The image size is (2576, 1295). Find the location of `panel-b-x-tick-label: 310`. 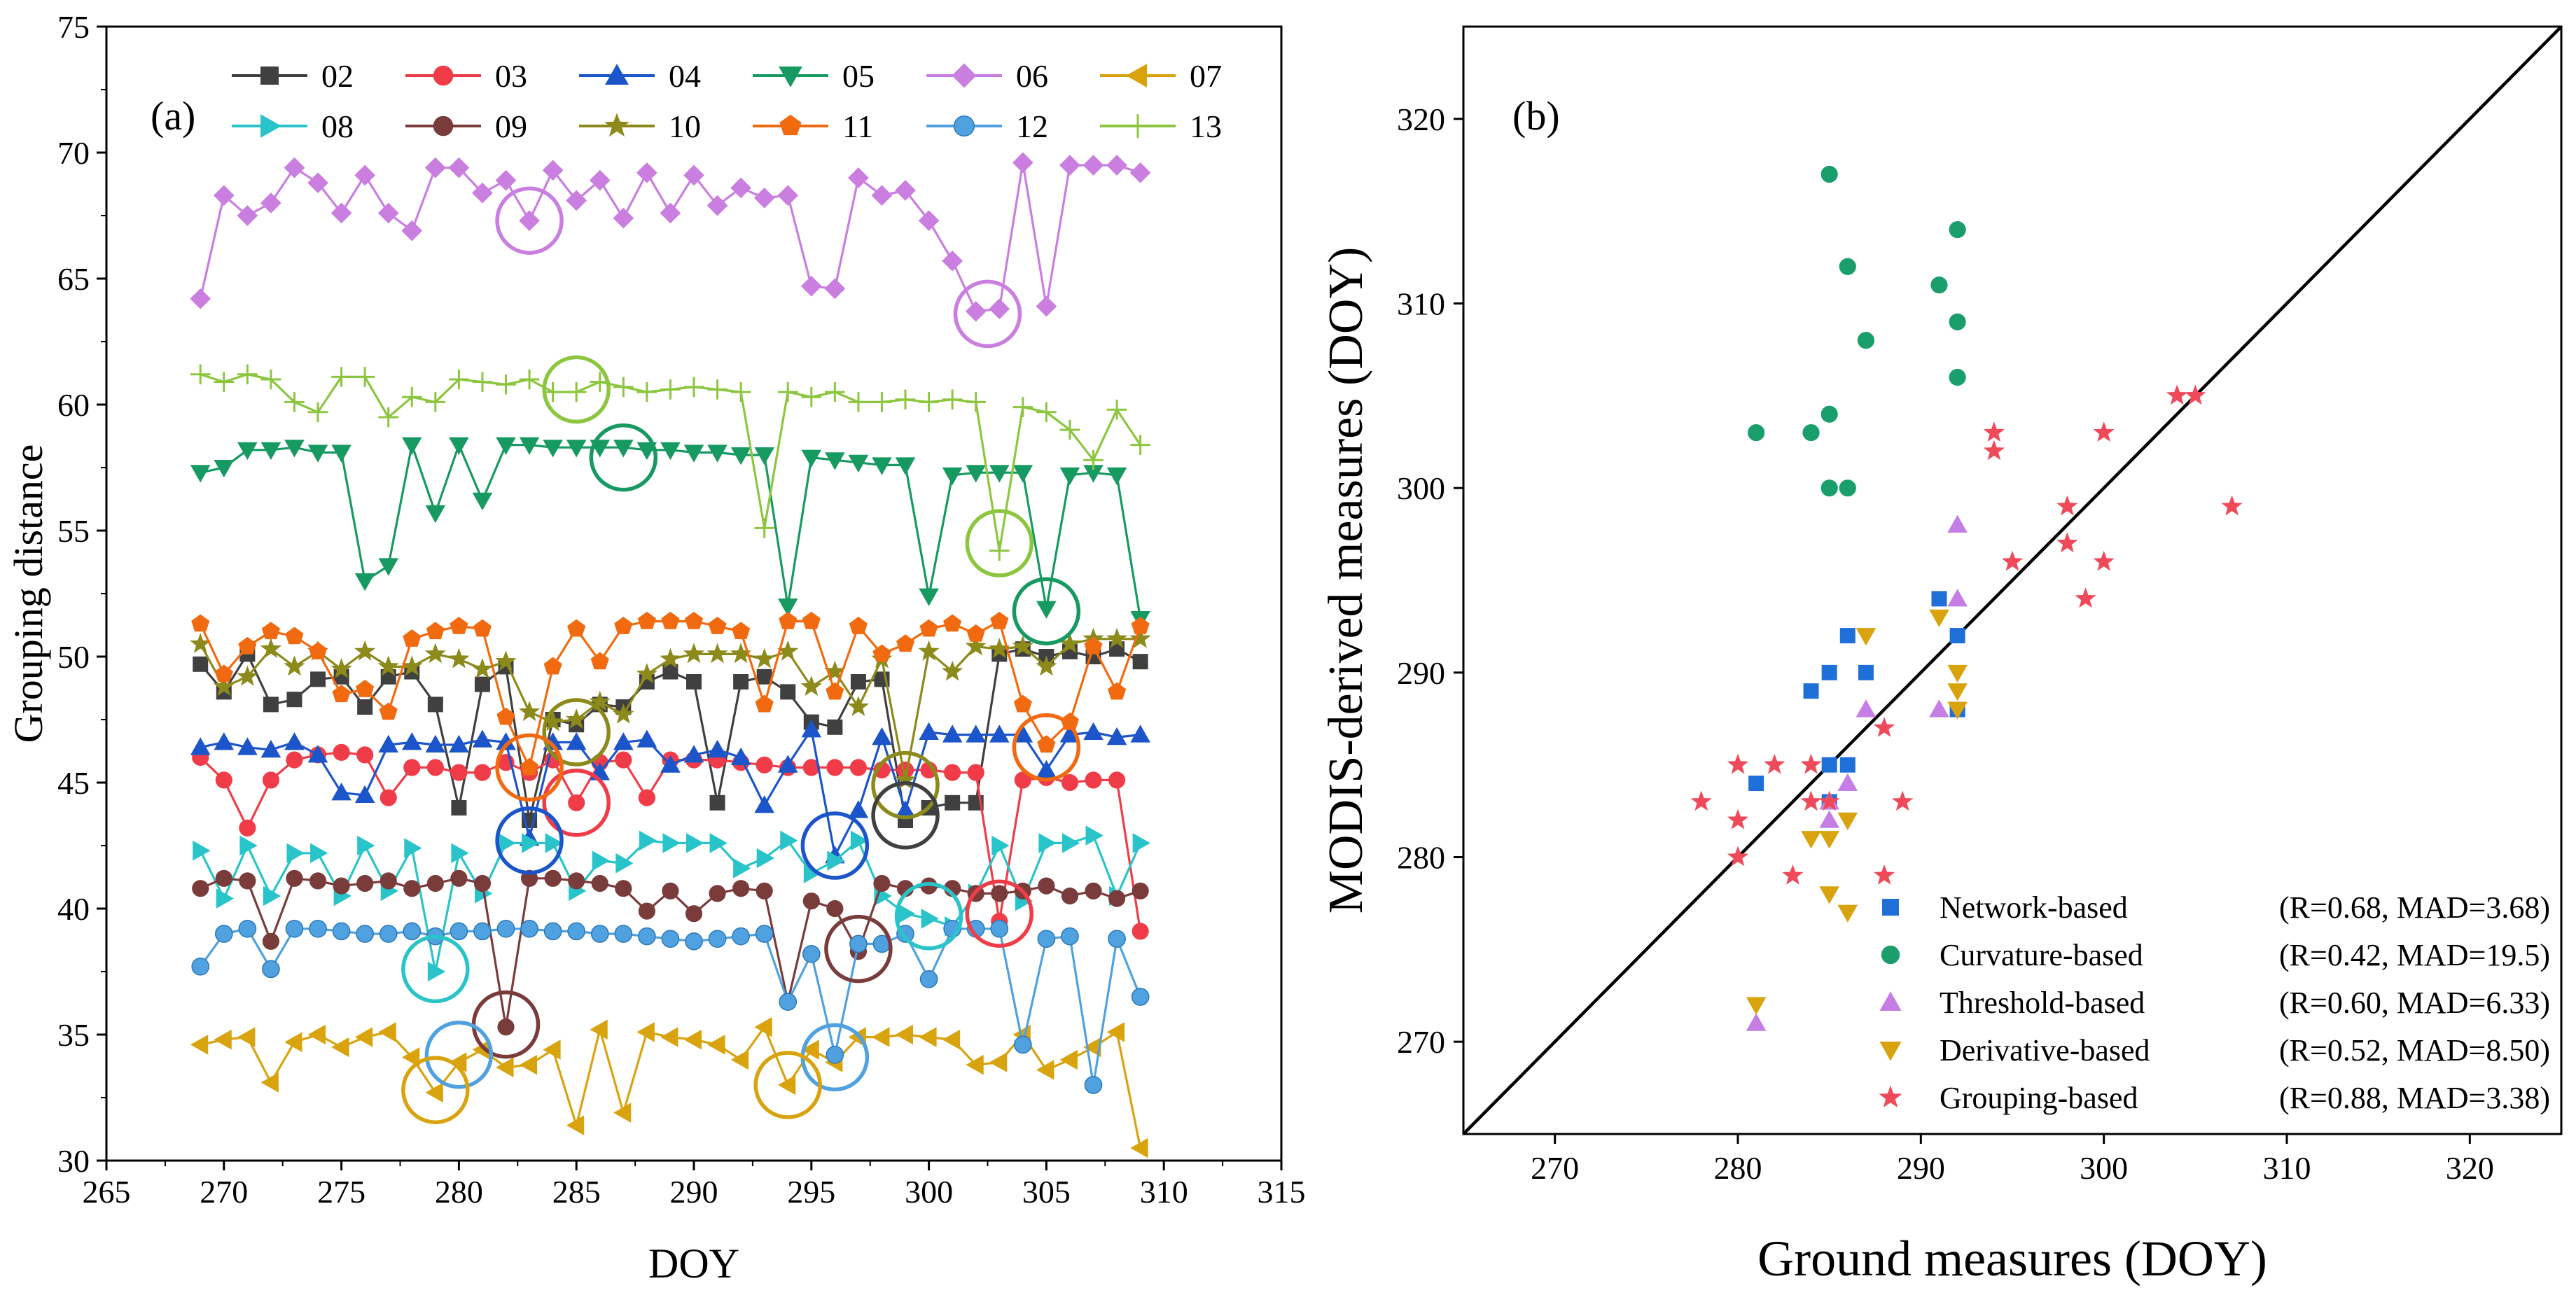

panel-b-x-tick-label: 310 is located at coordinates (2287, 1168).